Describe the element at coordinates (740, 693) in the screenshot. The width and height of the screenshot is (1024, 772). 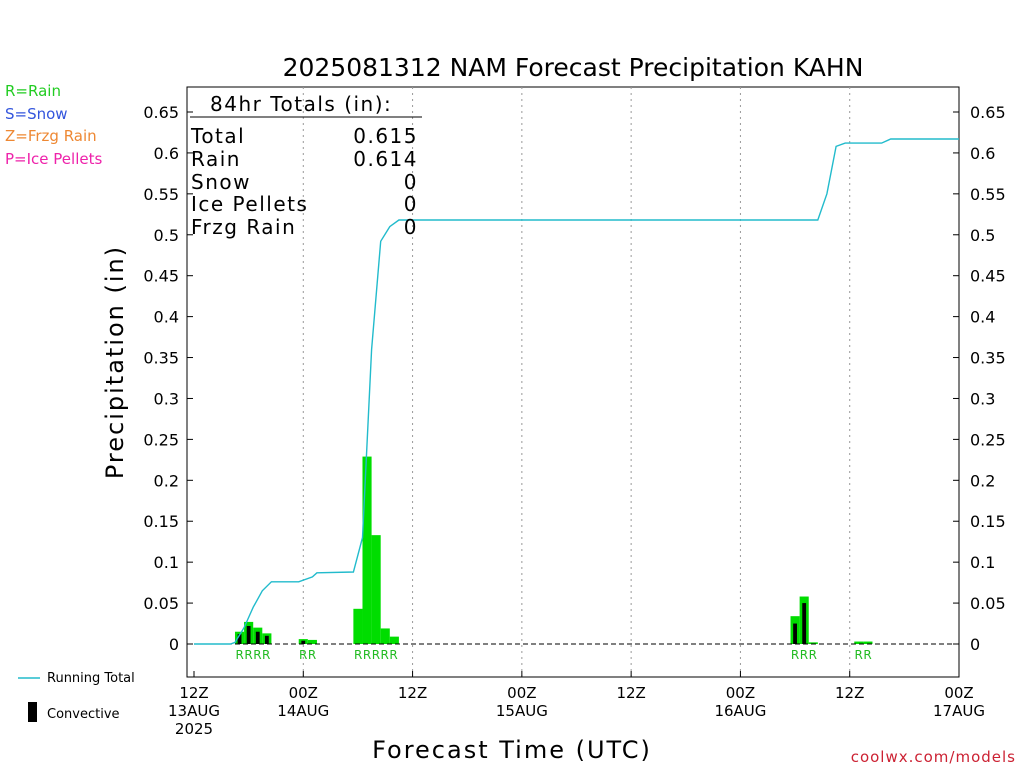
I see `x-tick-label-5-1: 00Z` at that location.